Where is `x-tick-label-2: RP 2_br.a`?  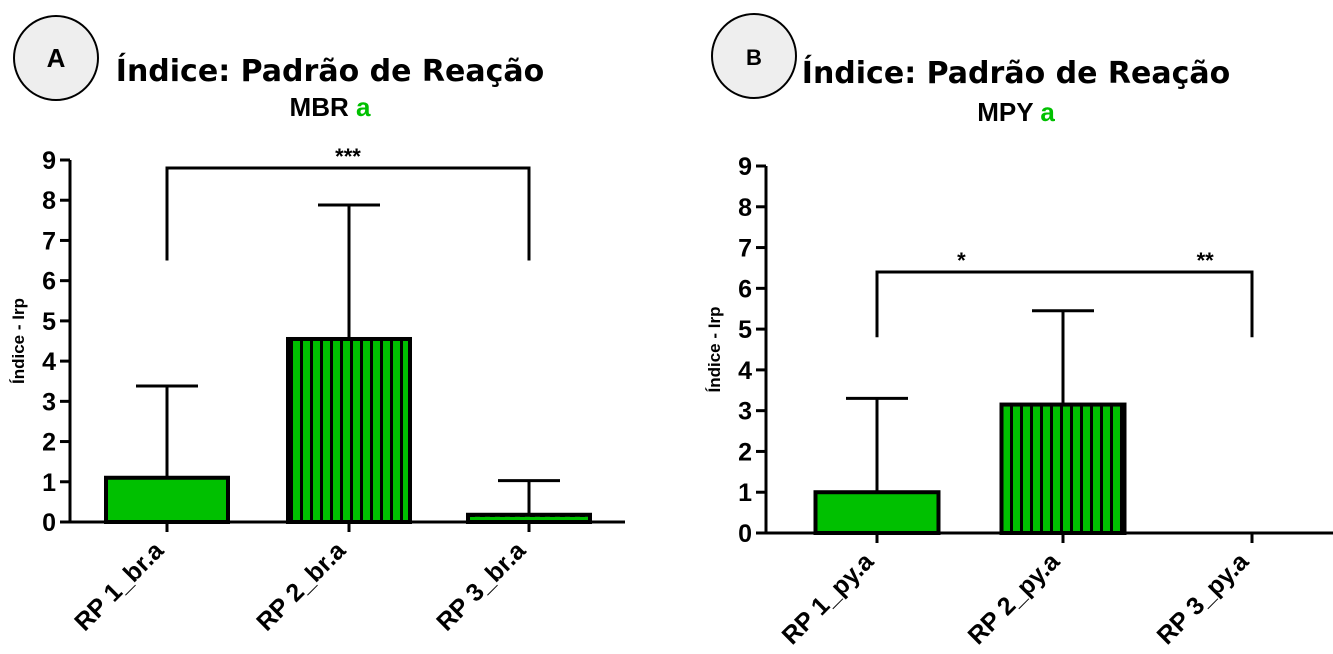
x-tick-label-2: RP 2_br.a is located at coordinates (301, 586).